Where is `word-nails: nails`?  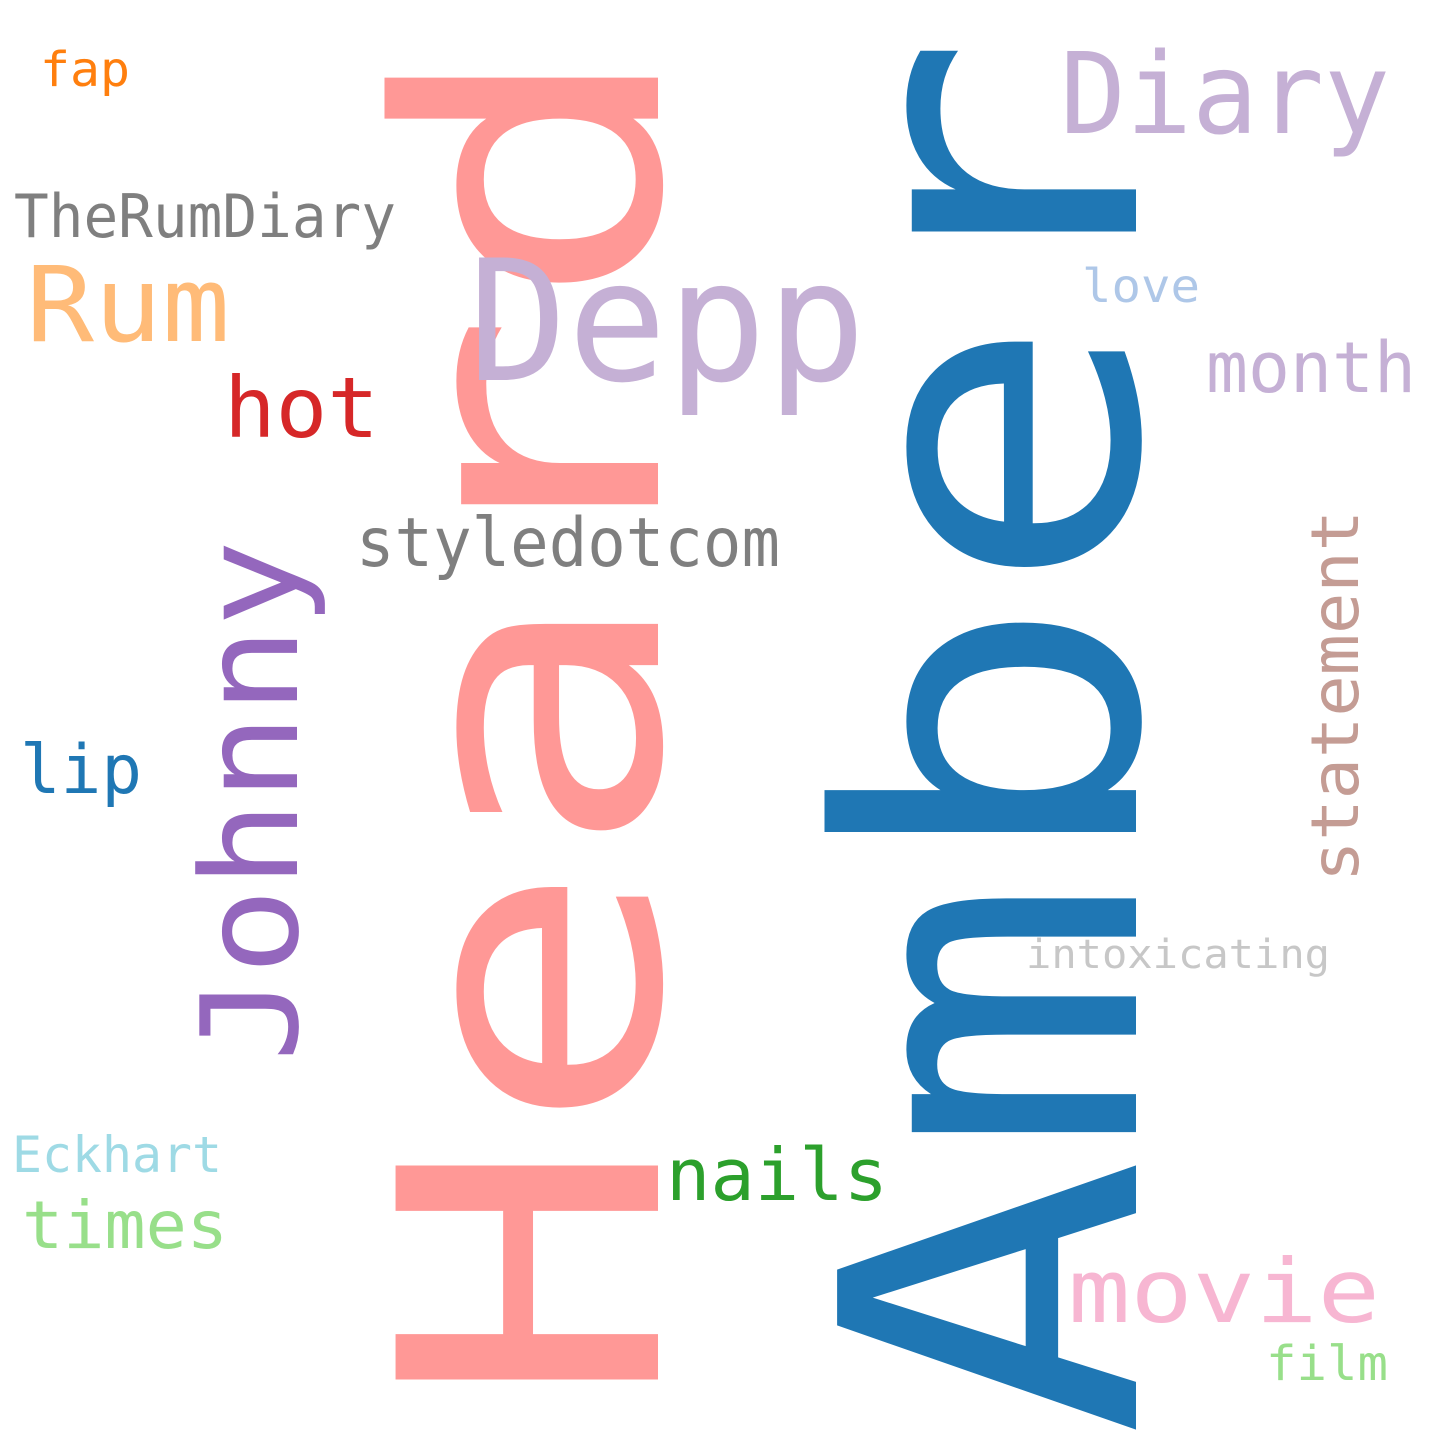
word-nails: nails is located at coordinates (777, 1175).